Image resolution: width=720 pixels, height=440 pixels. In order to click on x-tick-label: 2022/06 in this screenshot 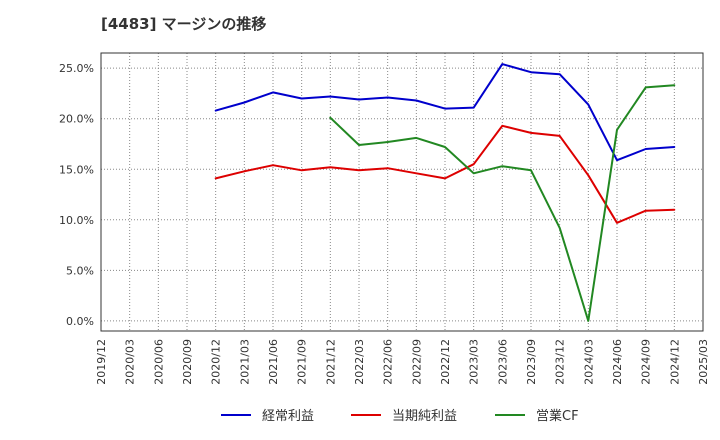, I will do `click(388, 362)`.